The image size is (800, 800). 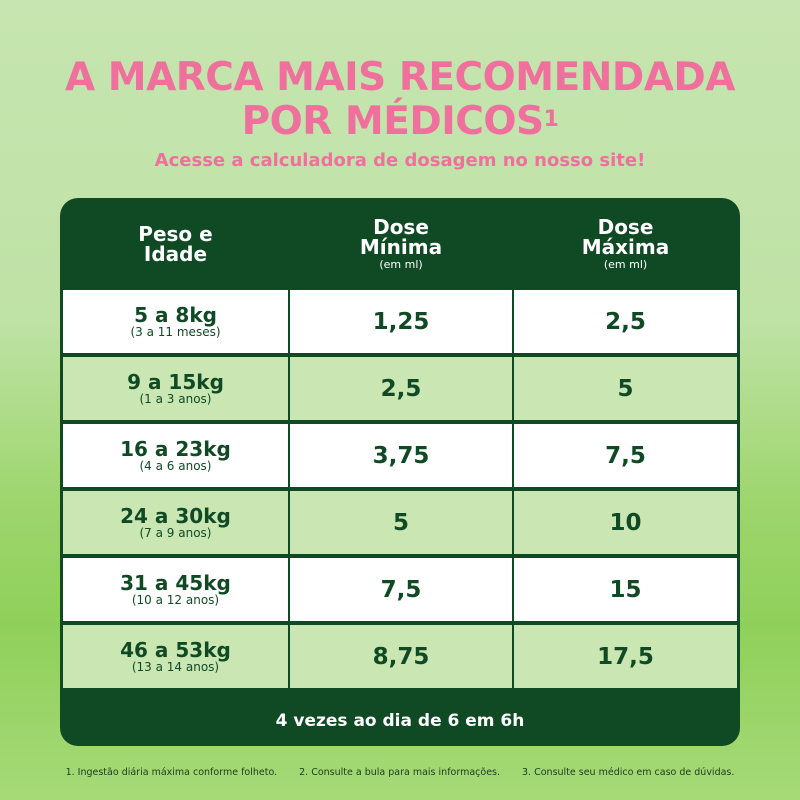 I want to click on max-dose-cell: 5, so click(x=624, y=388).